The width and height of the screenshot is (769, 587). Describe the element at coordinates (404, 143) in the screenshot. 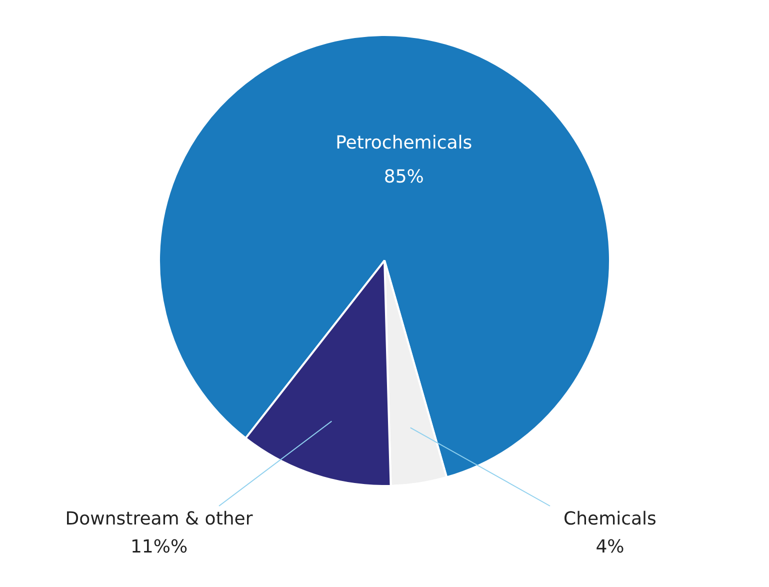

I see `slice-label: Petrochemicals` at that location.